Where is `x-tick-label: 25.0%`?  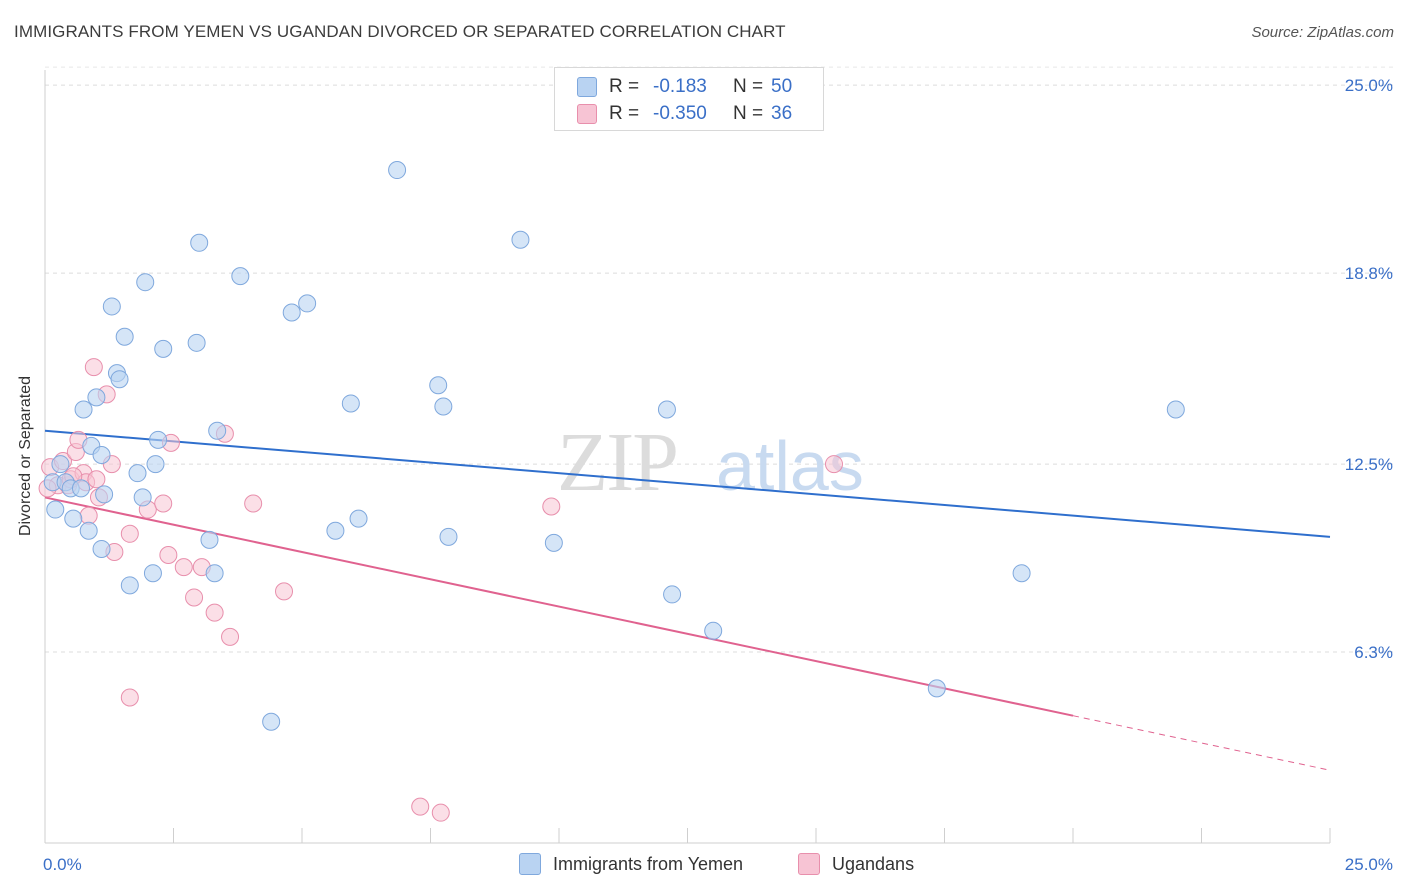
x-tick-label: 25.0% is located at coordinates (1369, 864).